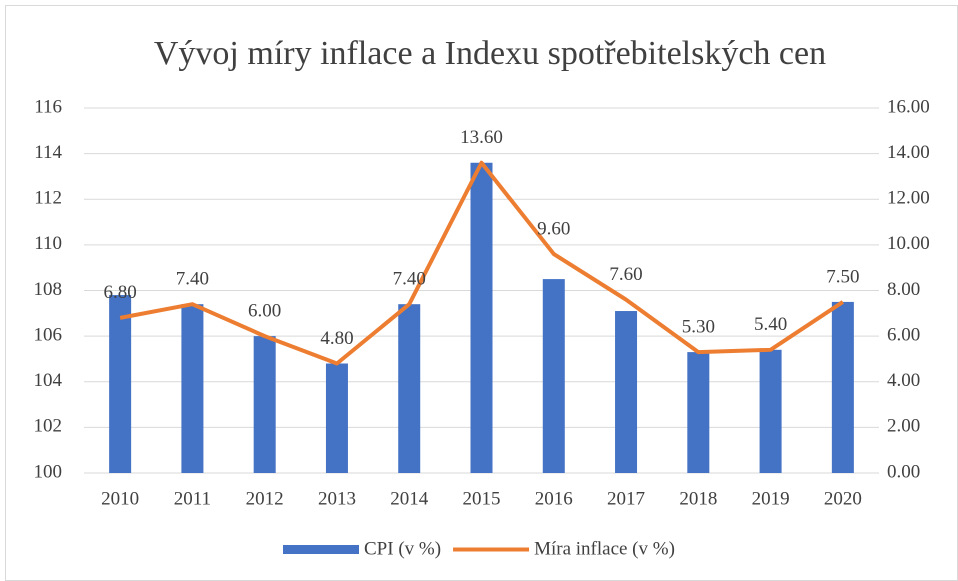 The width and height of the screenshot is (958, 581). Describe the element at coordinates (770, 324) in the screenshot. I see `data-label: 5.40` at that location.